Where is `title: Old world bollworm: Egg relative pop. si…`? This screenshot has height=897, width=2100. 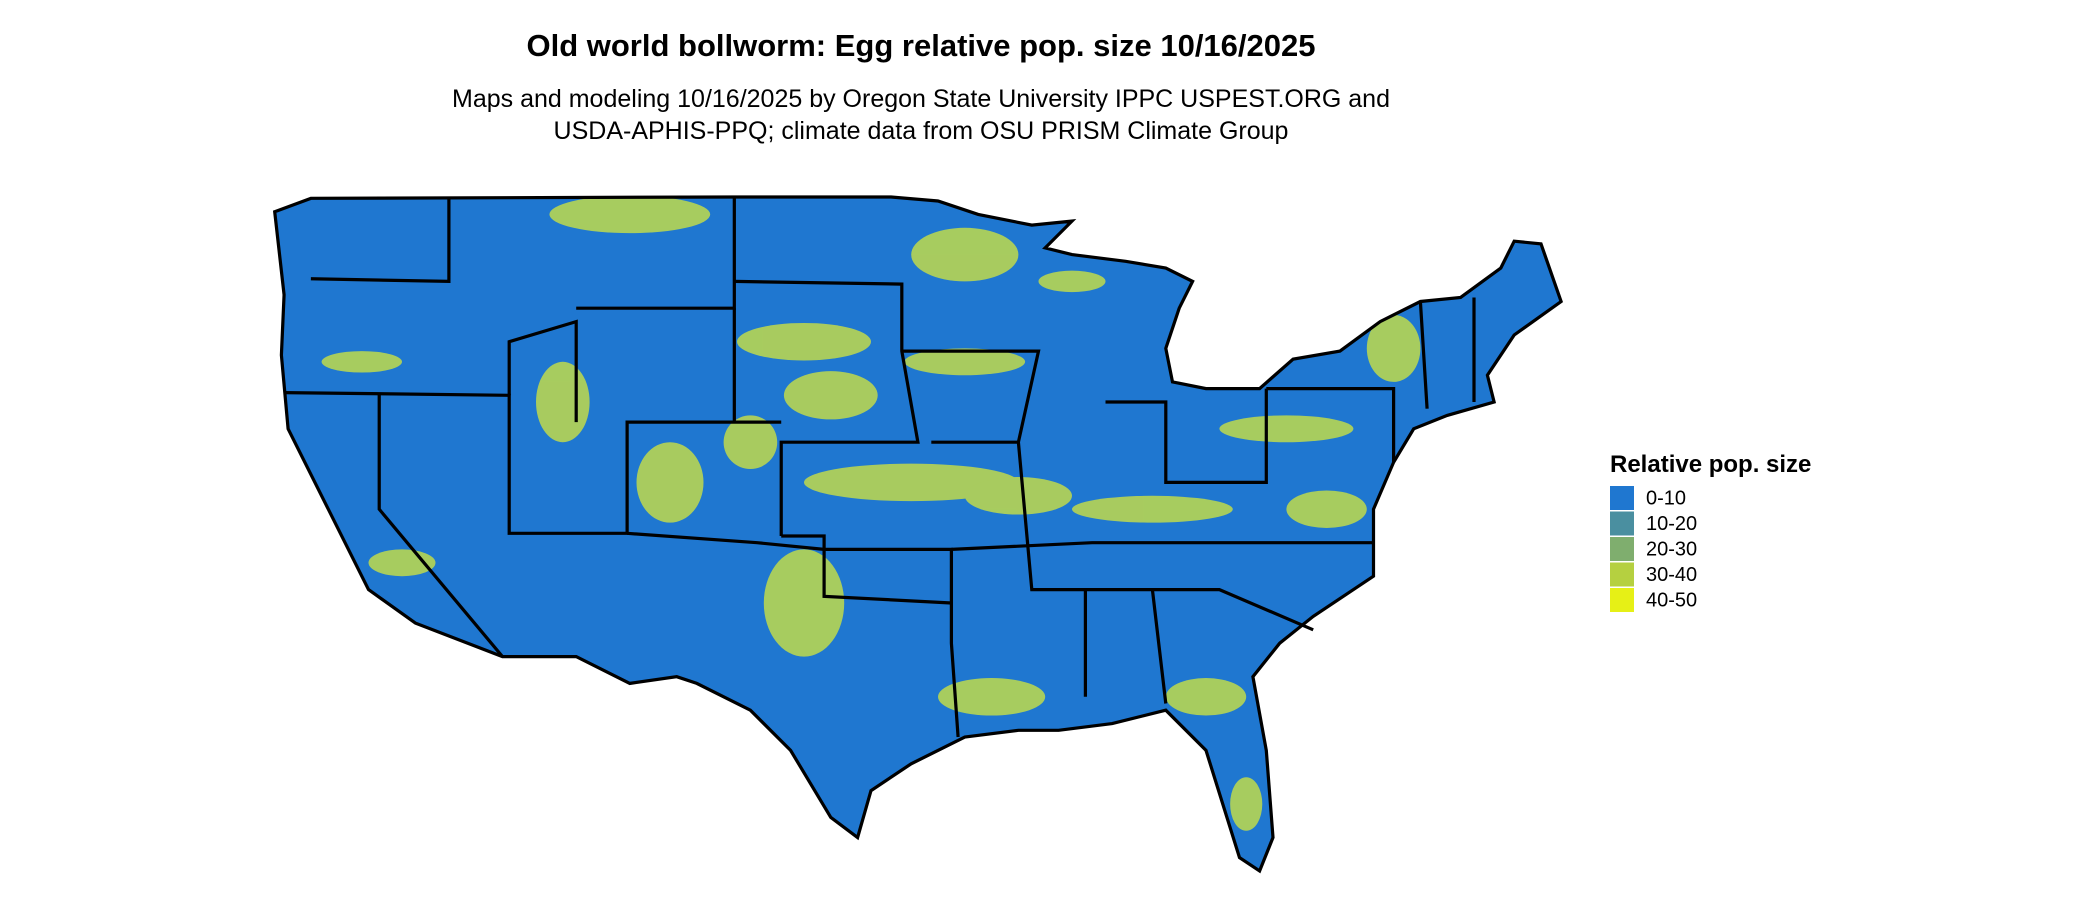
title: Old world bollworm: Egg relative pop. si… is located at coordinates (920, 45).